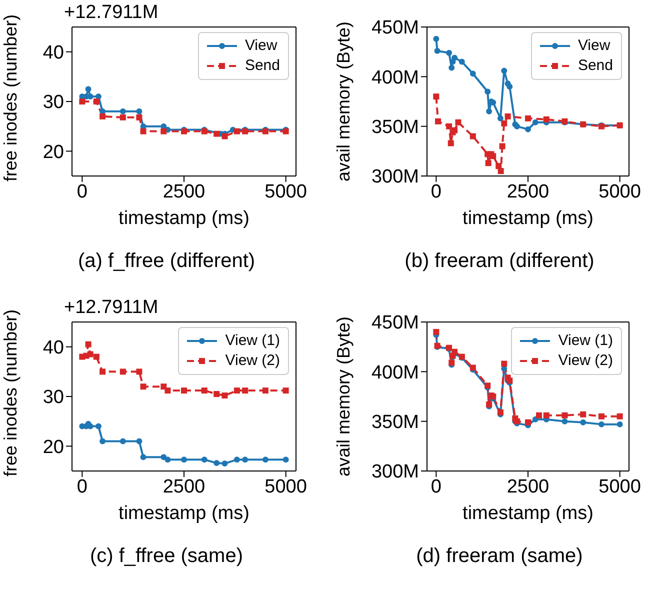 Image resolution: width=667 pixels, height=590 pixels. What do you see at coordinates (53, 152) in the screenshot?
I see `y-tick-label: 20` at bounding box center [53, 152].